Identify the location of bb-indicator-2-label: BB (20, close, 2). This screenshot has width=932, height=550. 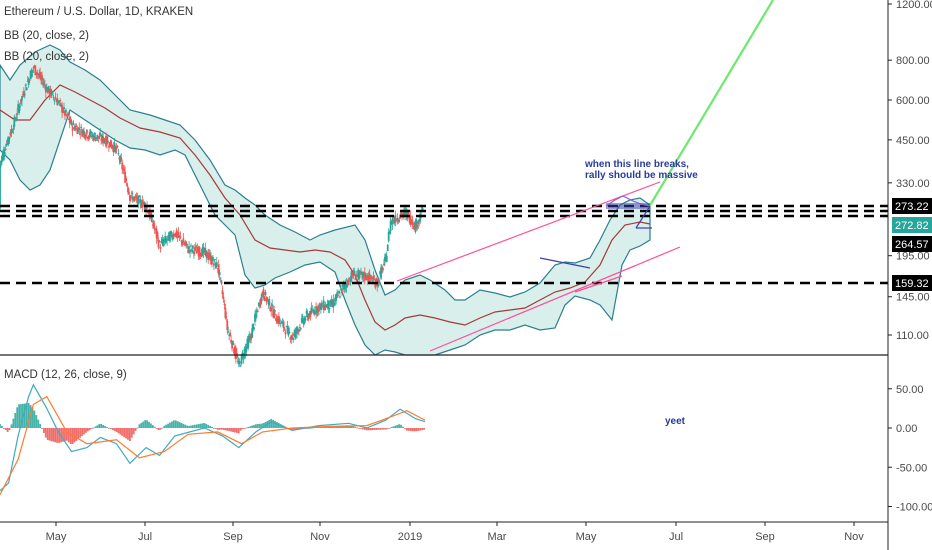
(47, 57).